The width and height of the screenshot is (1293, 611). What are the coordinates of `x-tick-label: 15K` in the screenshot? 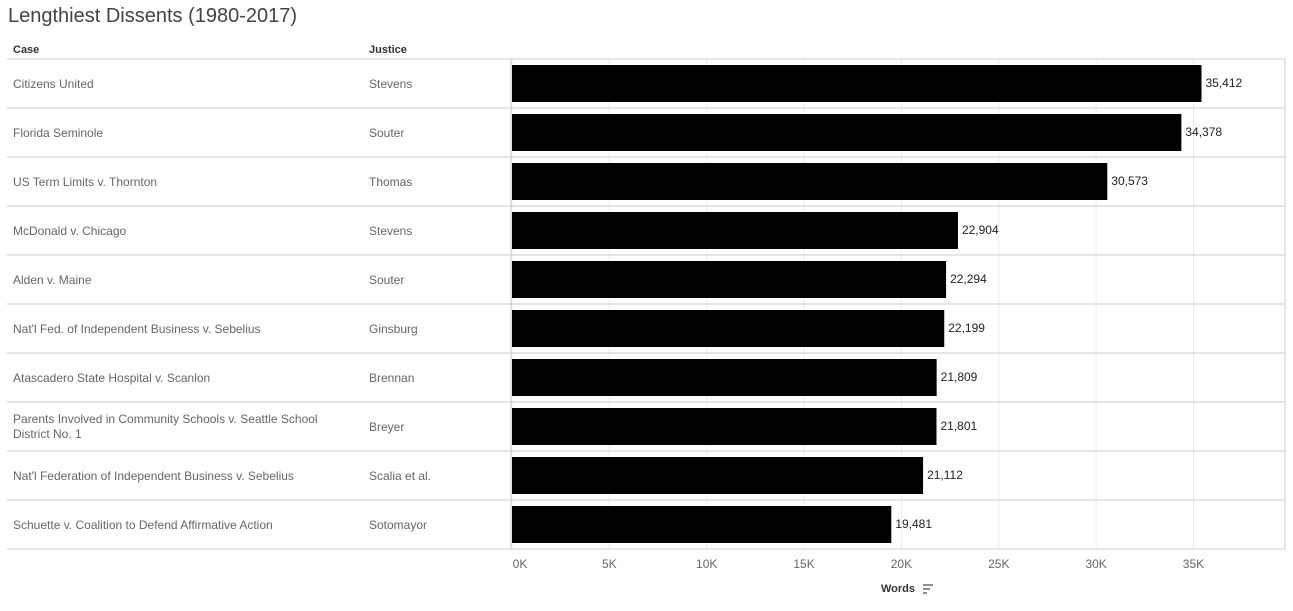 It's located at (803, 564).